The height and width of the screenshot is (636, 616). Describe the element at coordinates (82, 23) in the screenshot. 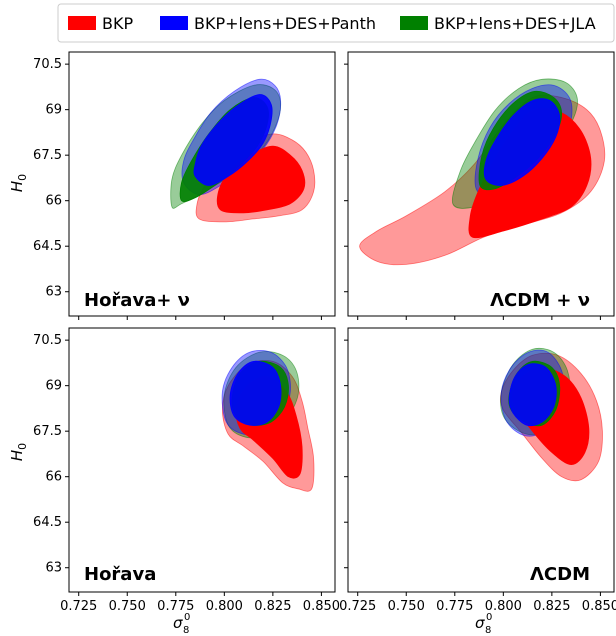

I see `legend-swatch-bkp` at that location.